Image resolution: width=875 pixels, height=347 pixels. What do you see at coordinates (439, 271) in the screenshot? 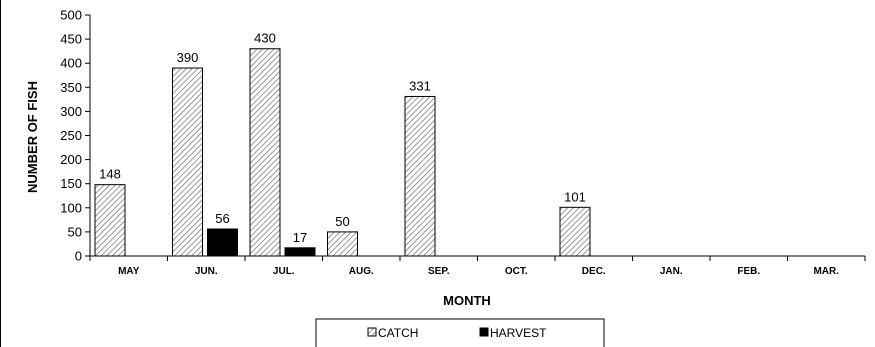
I see `x-tick-label: SEP.` at bounding box center [439, 271].